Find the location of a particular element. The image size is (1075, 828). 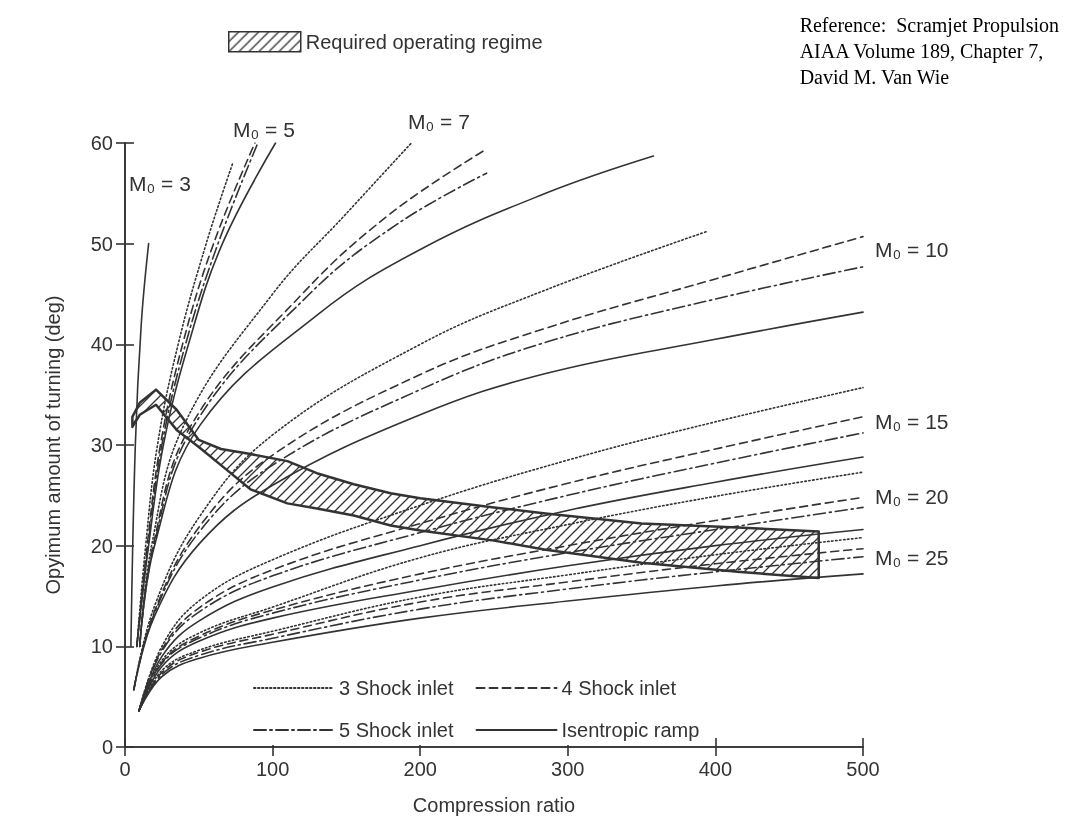

text: Reference: Scramjet Propulsion AIAA Volume 189, Chapter 7, David M. Van Wie is located at coordinates (929, 51).